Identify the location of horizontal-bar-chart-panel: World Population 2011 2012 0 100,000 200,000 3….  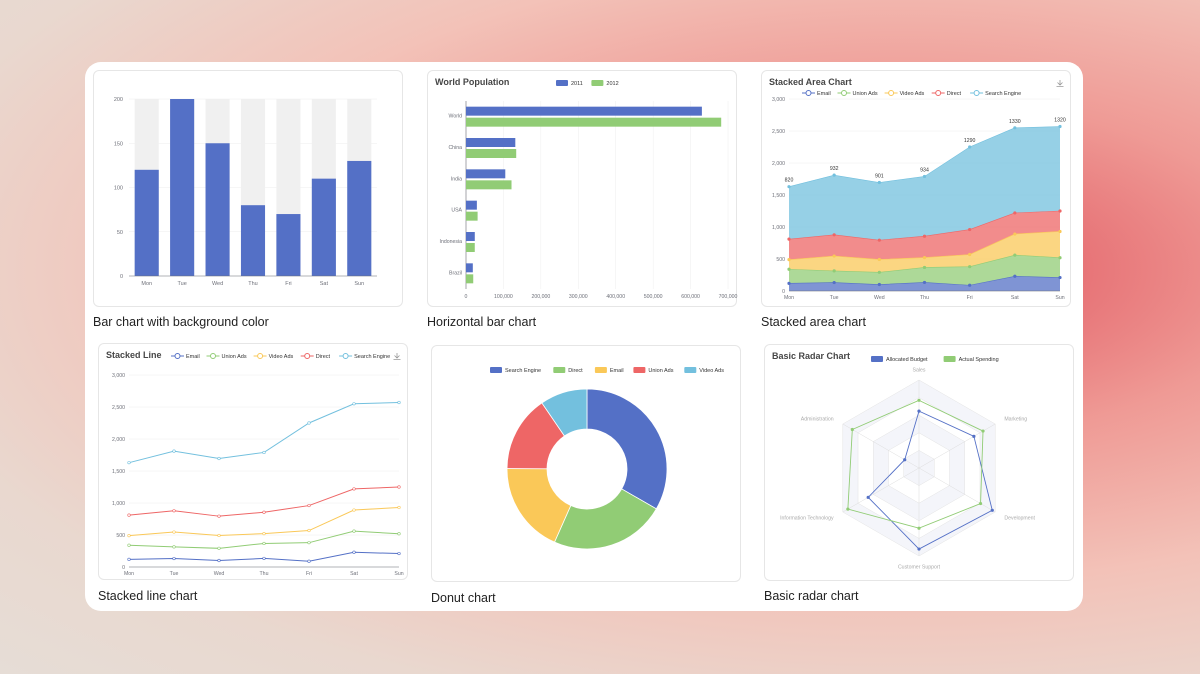
(582, 188).